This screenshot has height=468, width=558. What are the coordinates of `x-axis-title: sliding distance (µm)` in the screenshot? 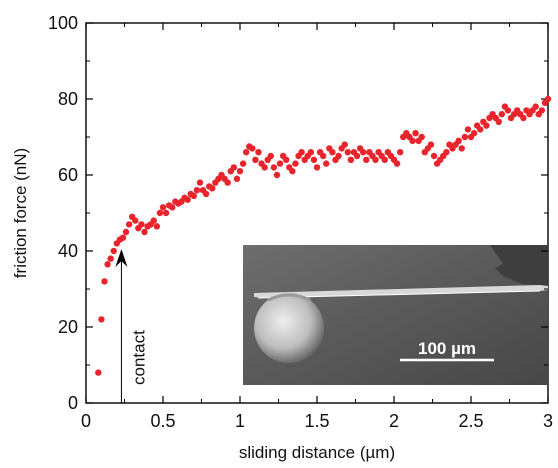 It's located at (317, 452).